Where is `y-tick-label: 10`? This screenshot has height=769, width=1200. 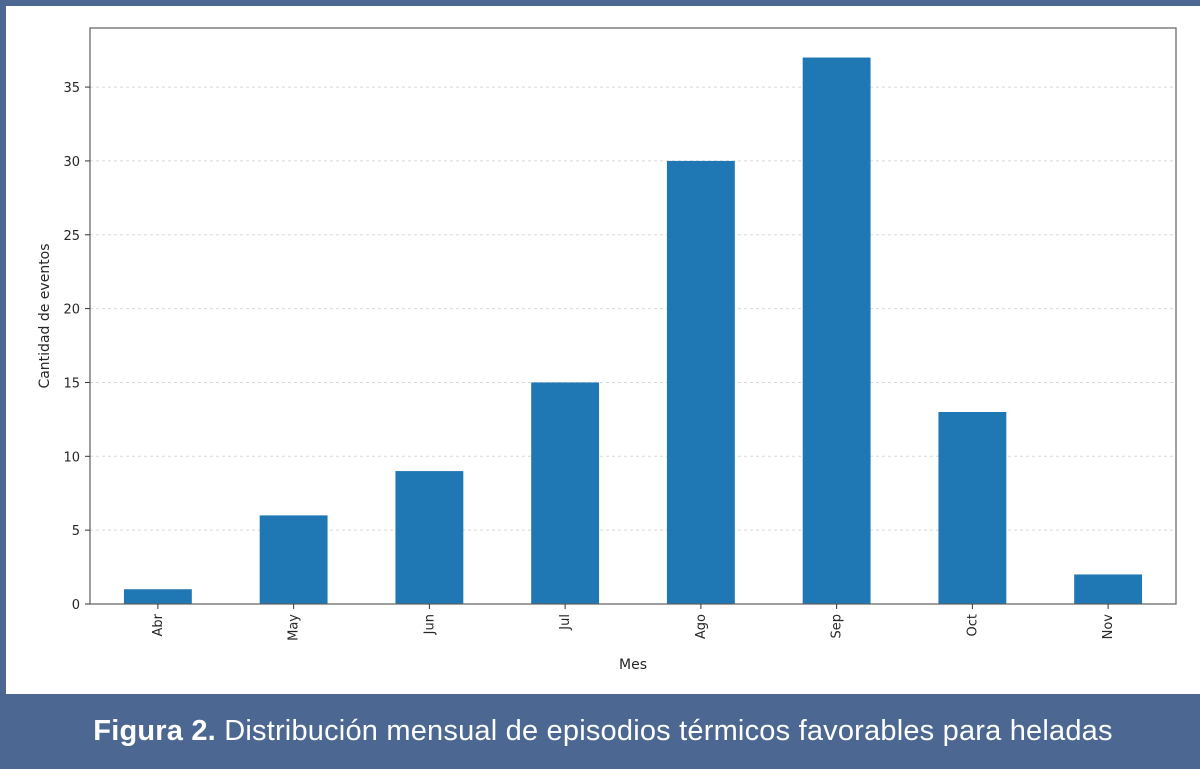
y-tick-label: 10 is located at coordinates (71, 457).